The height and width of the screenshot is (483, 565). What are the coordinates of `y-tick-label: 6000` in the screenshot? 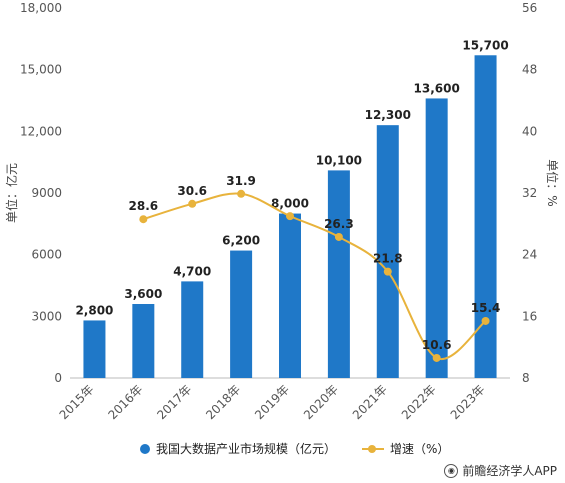 It's located at (46, 255).